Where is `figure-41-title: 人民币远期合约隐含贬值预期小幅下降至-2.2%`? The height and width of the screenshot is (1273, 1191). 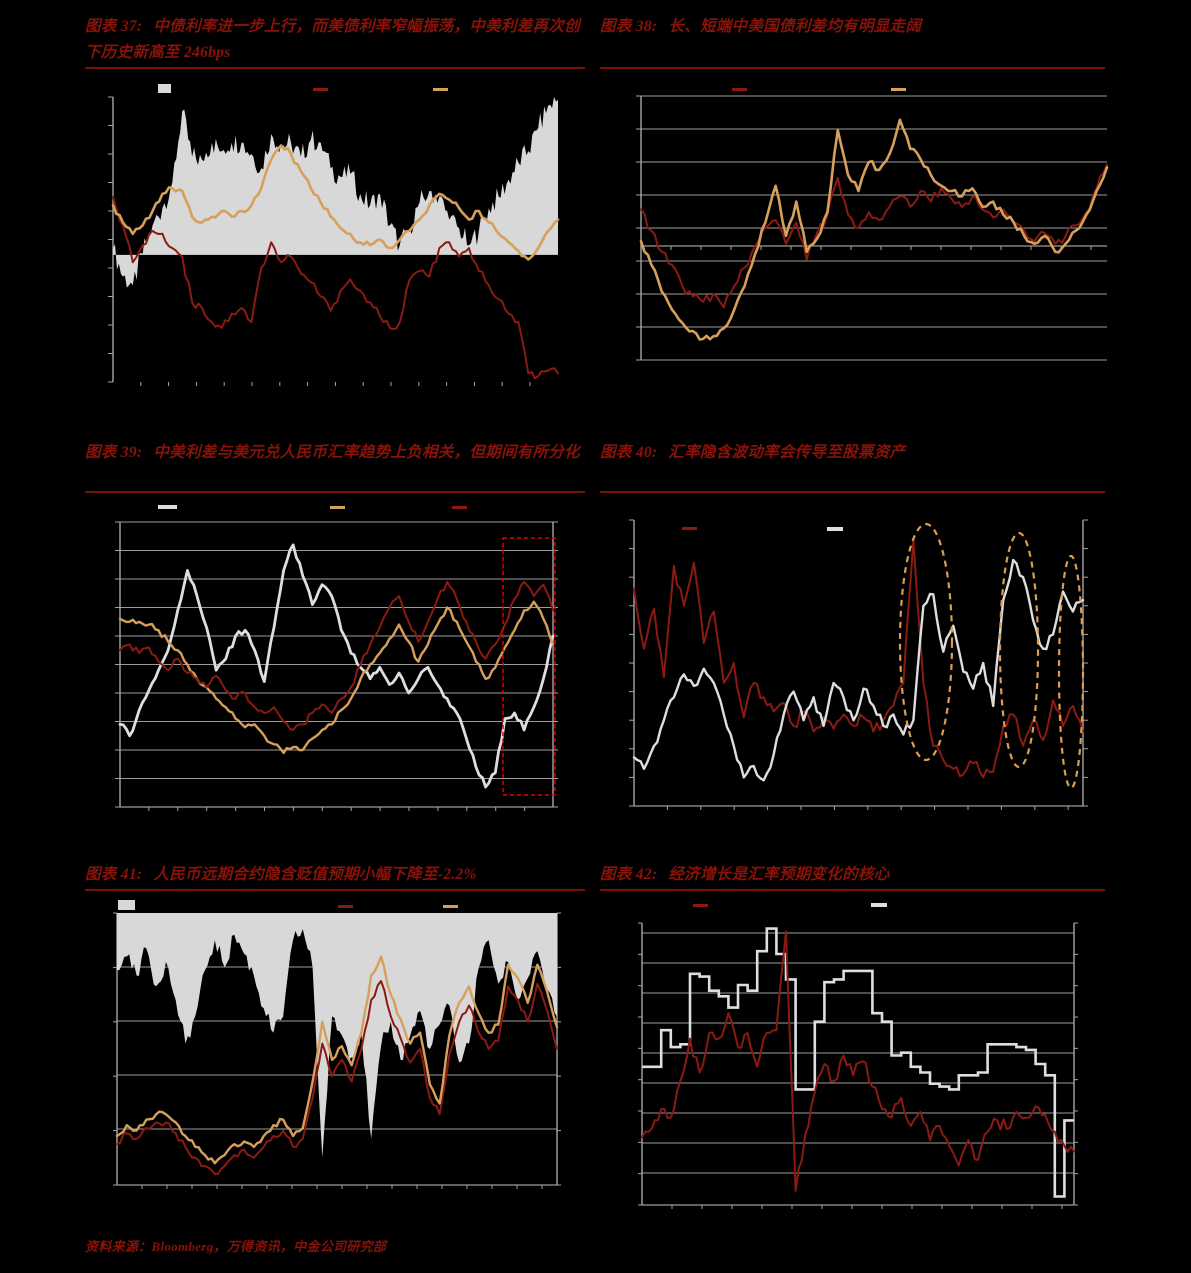
figure-41-title: 人民币远期合约隐含贬值预期小幅下降至-2.2% is located at coordinates (315, 874).